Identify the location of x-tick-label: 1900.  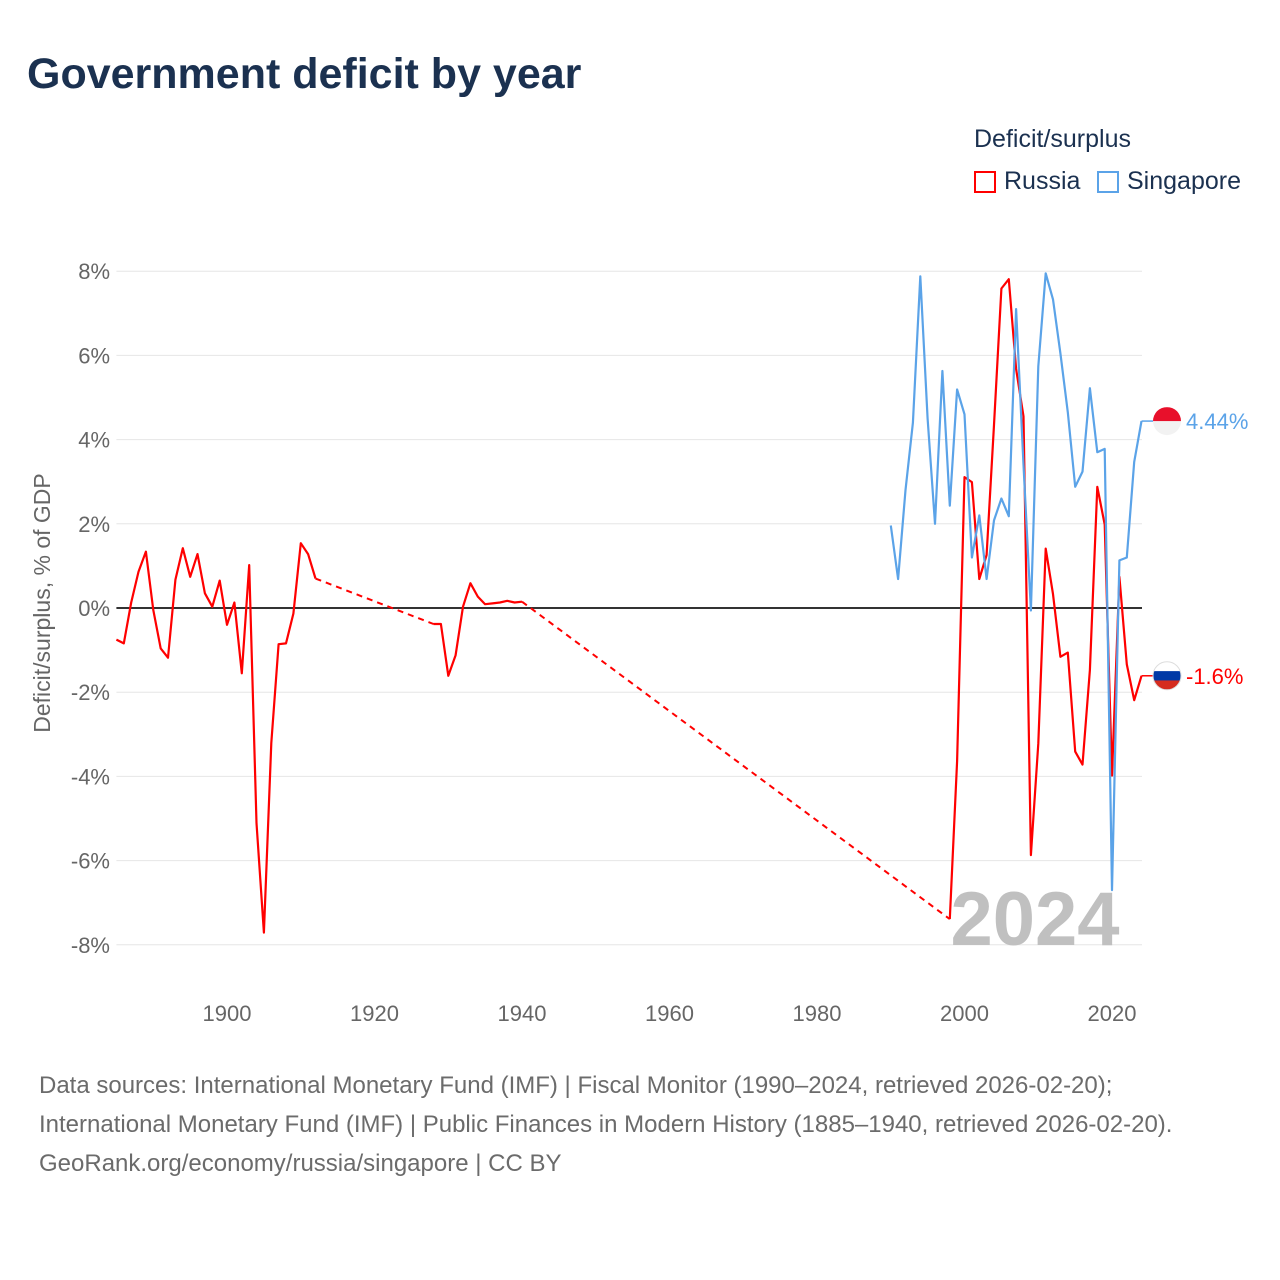
(227, 1013).